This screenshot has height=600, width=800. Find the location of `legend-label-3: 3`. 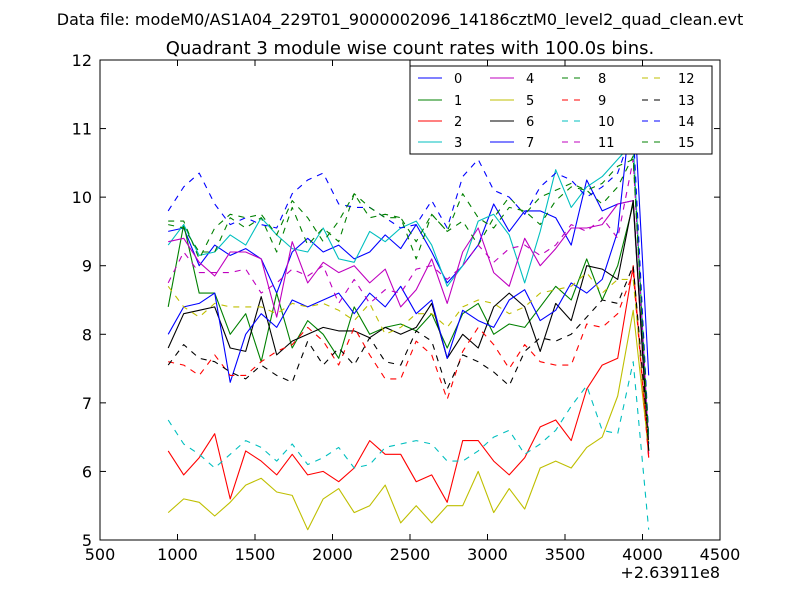

legend-label-3: 3 is located at coordinates (458, 143).